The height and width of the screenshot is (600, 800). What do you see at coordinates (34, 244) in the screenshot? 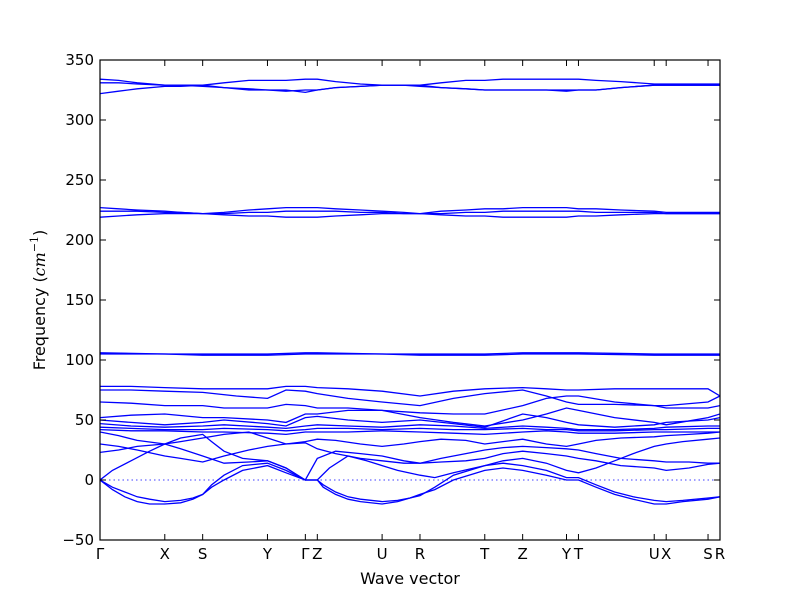
I see `y-axis-label-exponent: −1` at bounding box center [34, 244].